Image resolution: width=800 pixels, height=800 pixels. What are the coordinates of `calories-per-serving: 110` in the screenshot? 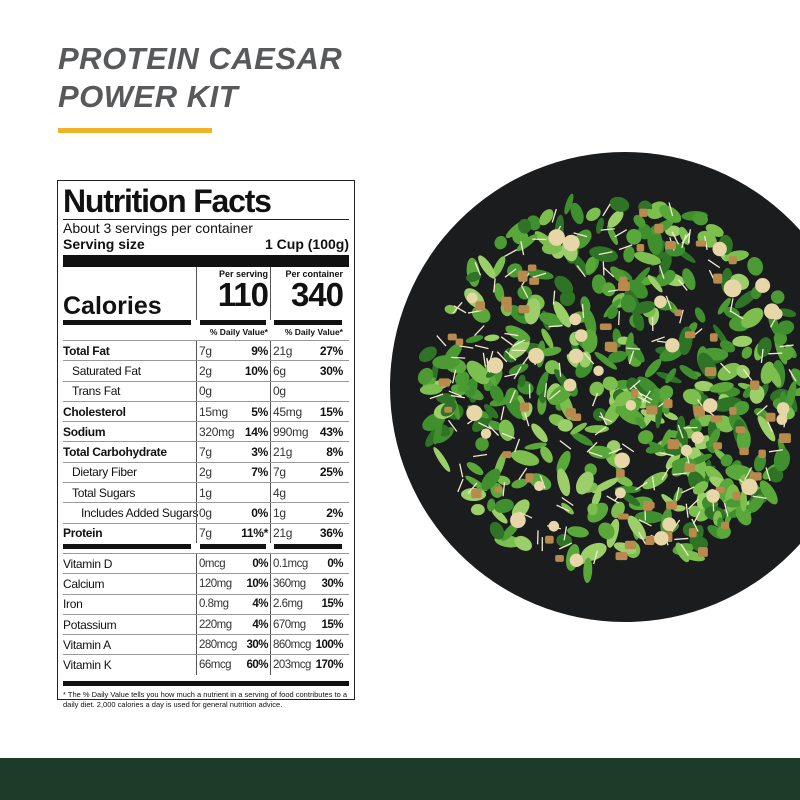 It's located at (243, 294).